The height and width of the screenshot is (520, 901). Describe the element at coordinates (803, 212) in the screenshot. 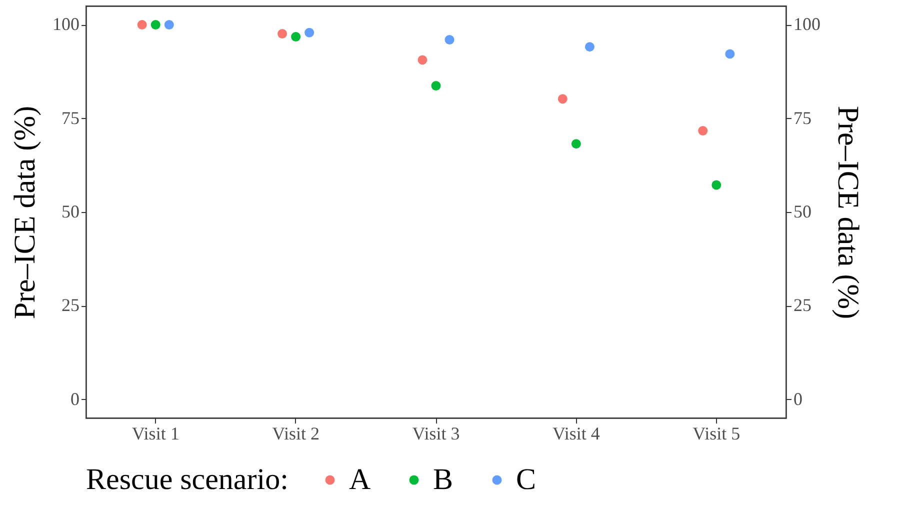

I see `y2-tick-label: 50` at that location.